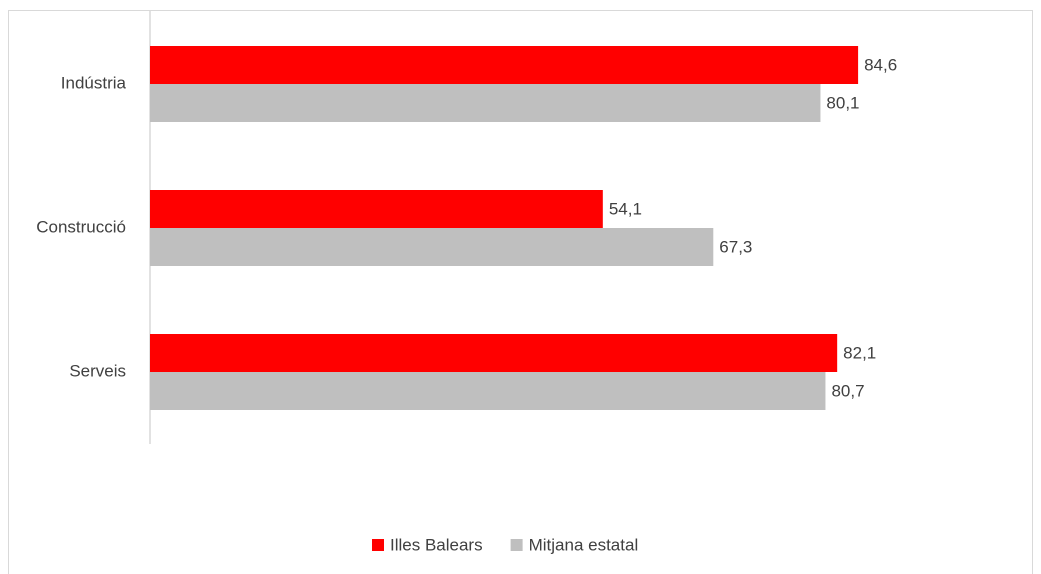 The width and height of the screenshot is (1041, 574). What do you see at coordinates (847, 390) in the screenshot?
I see `data-label: 80,7` at bounding box center [847, 390].